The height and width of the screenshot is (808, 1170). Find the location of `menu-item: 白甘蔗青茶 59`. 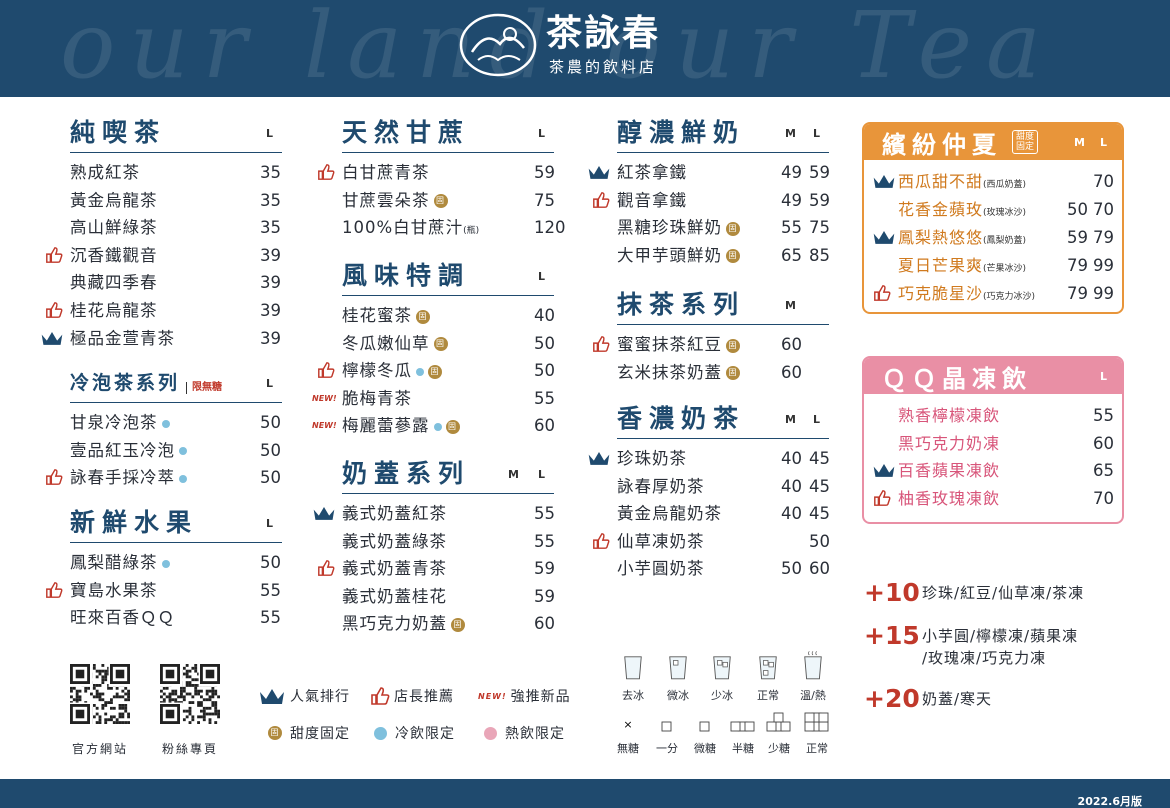

menu-item: 白甘蔗青茶 59 is located at coordinates (436, 173).